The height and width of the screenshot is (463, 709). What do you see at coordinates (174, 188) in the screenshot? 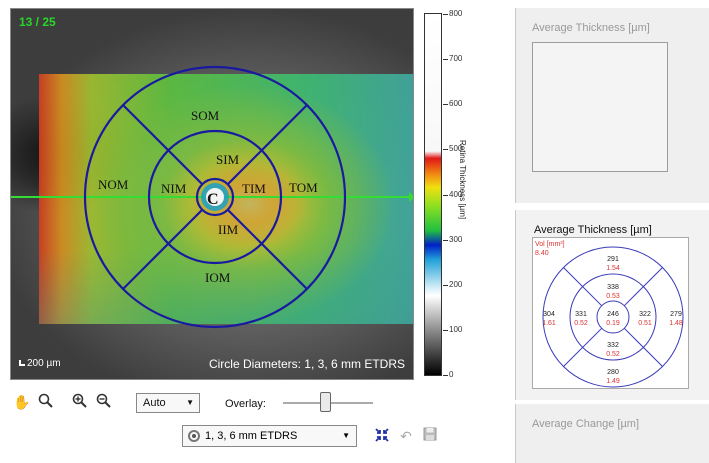
I see `sector-label-nim: NIM` at bounding box center [174, 188].